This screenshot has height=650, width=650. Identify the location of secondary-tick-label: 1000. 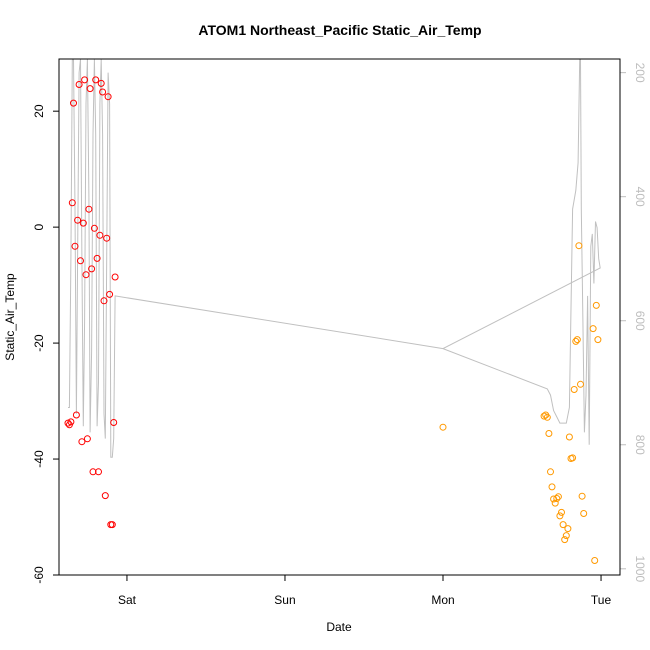
(640, 568).